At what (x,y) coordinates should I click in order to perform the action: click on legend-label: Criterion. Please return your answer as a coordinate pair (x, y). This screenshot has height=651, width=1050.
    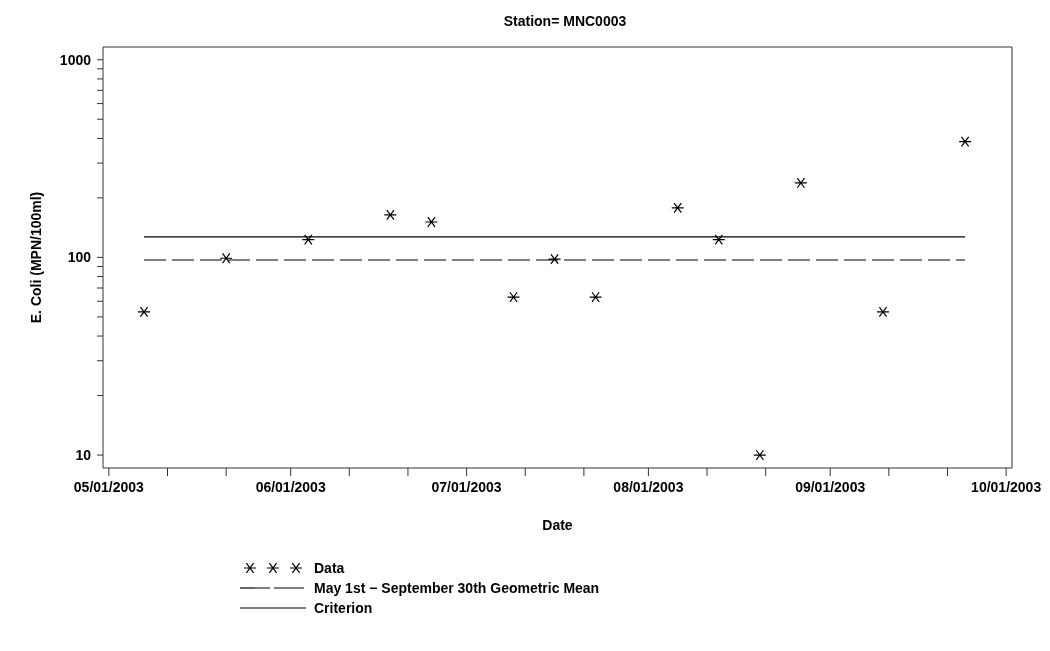
    Looking at the image, I should click on (343, 608).